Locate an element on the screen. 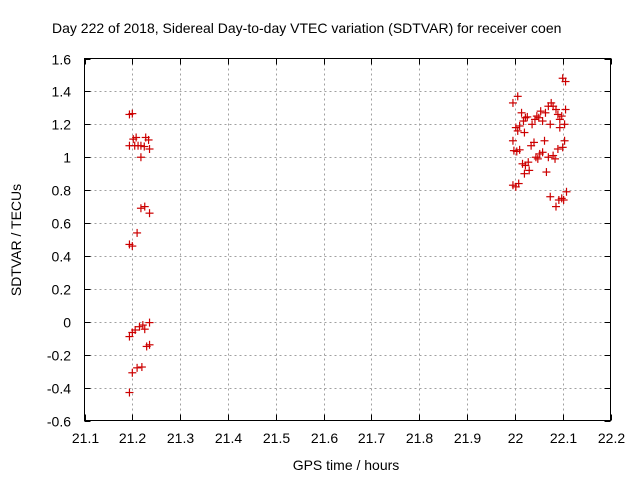 This screenshot has height=480, width=640. x-tick-label: 21.1 is located at coordinates (85, 438).